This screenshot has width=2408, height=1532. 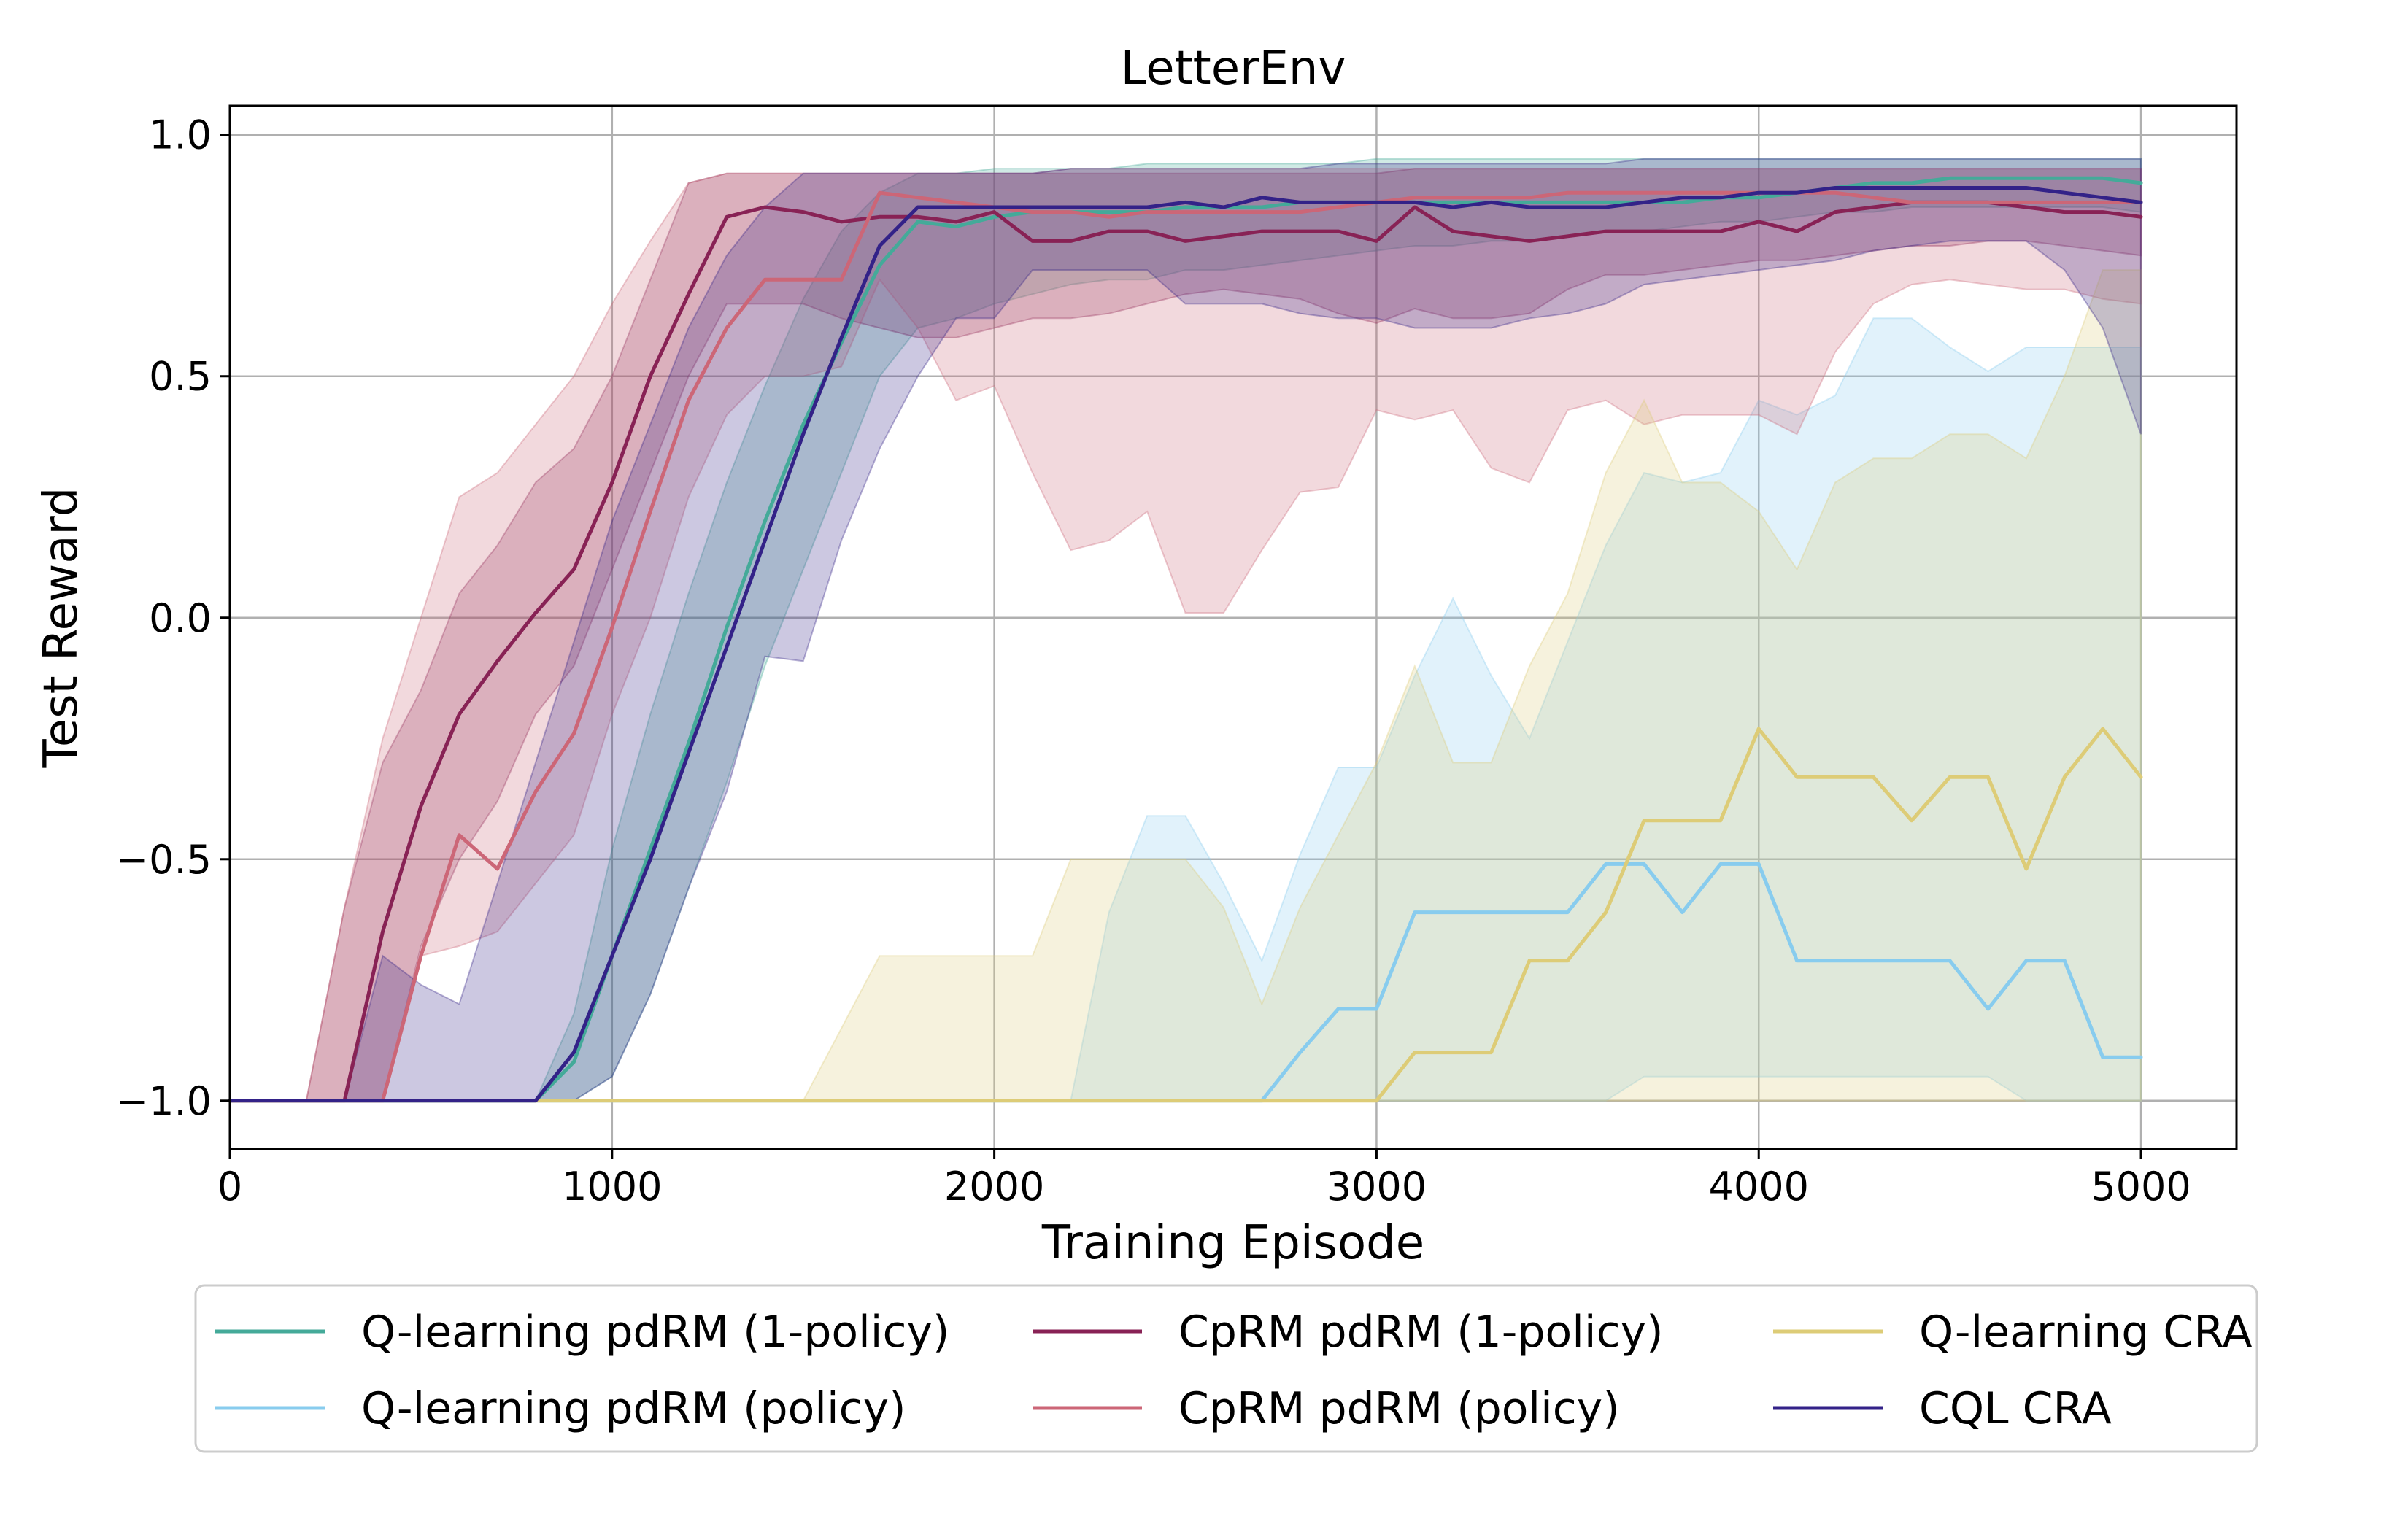 I want to click on x-tick-label: 0, so click(x=229, y=1187).